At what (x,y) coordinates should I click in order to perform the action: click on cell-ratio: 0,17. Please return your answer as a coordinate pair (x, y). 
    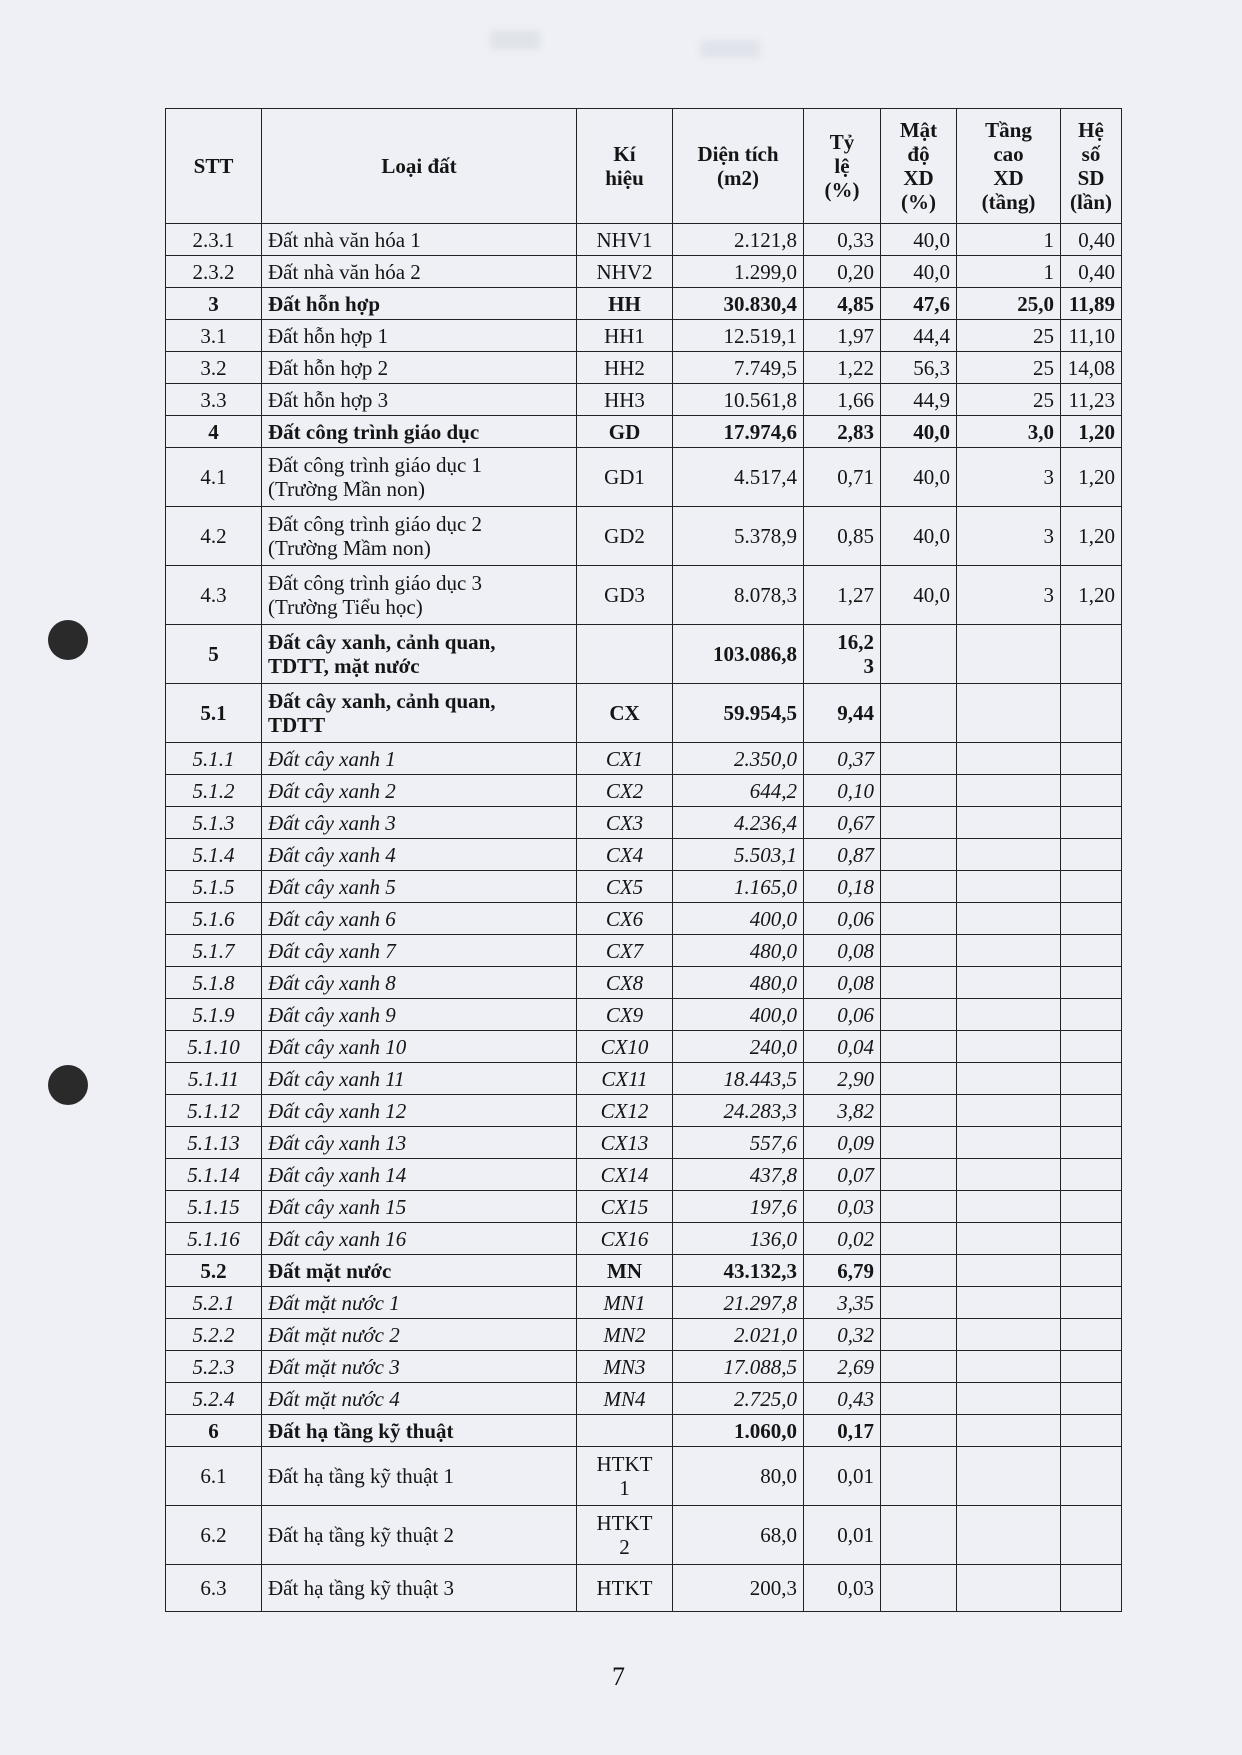
    Looking at the image, I should click on (842, 1430).